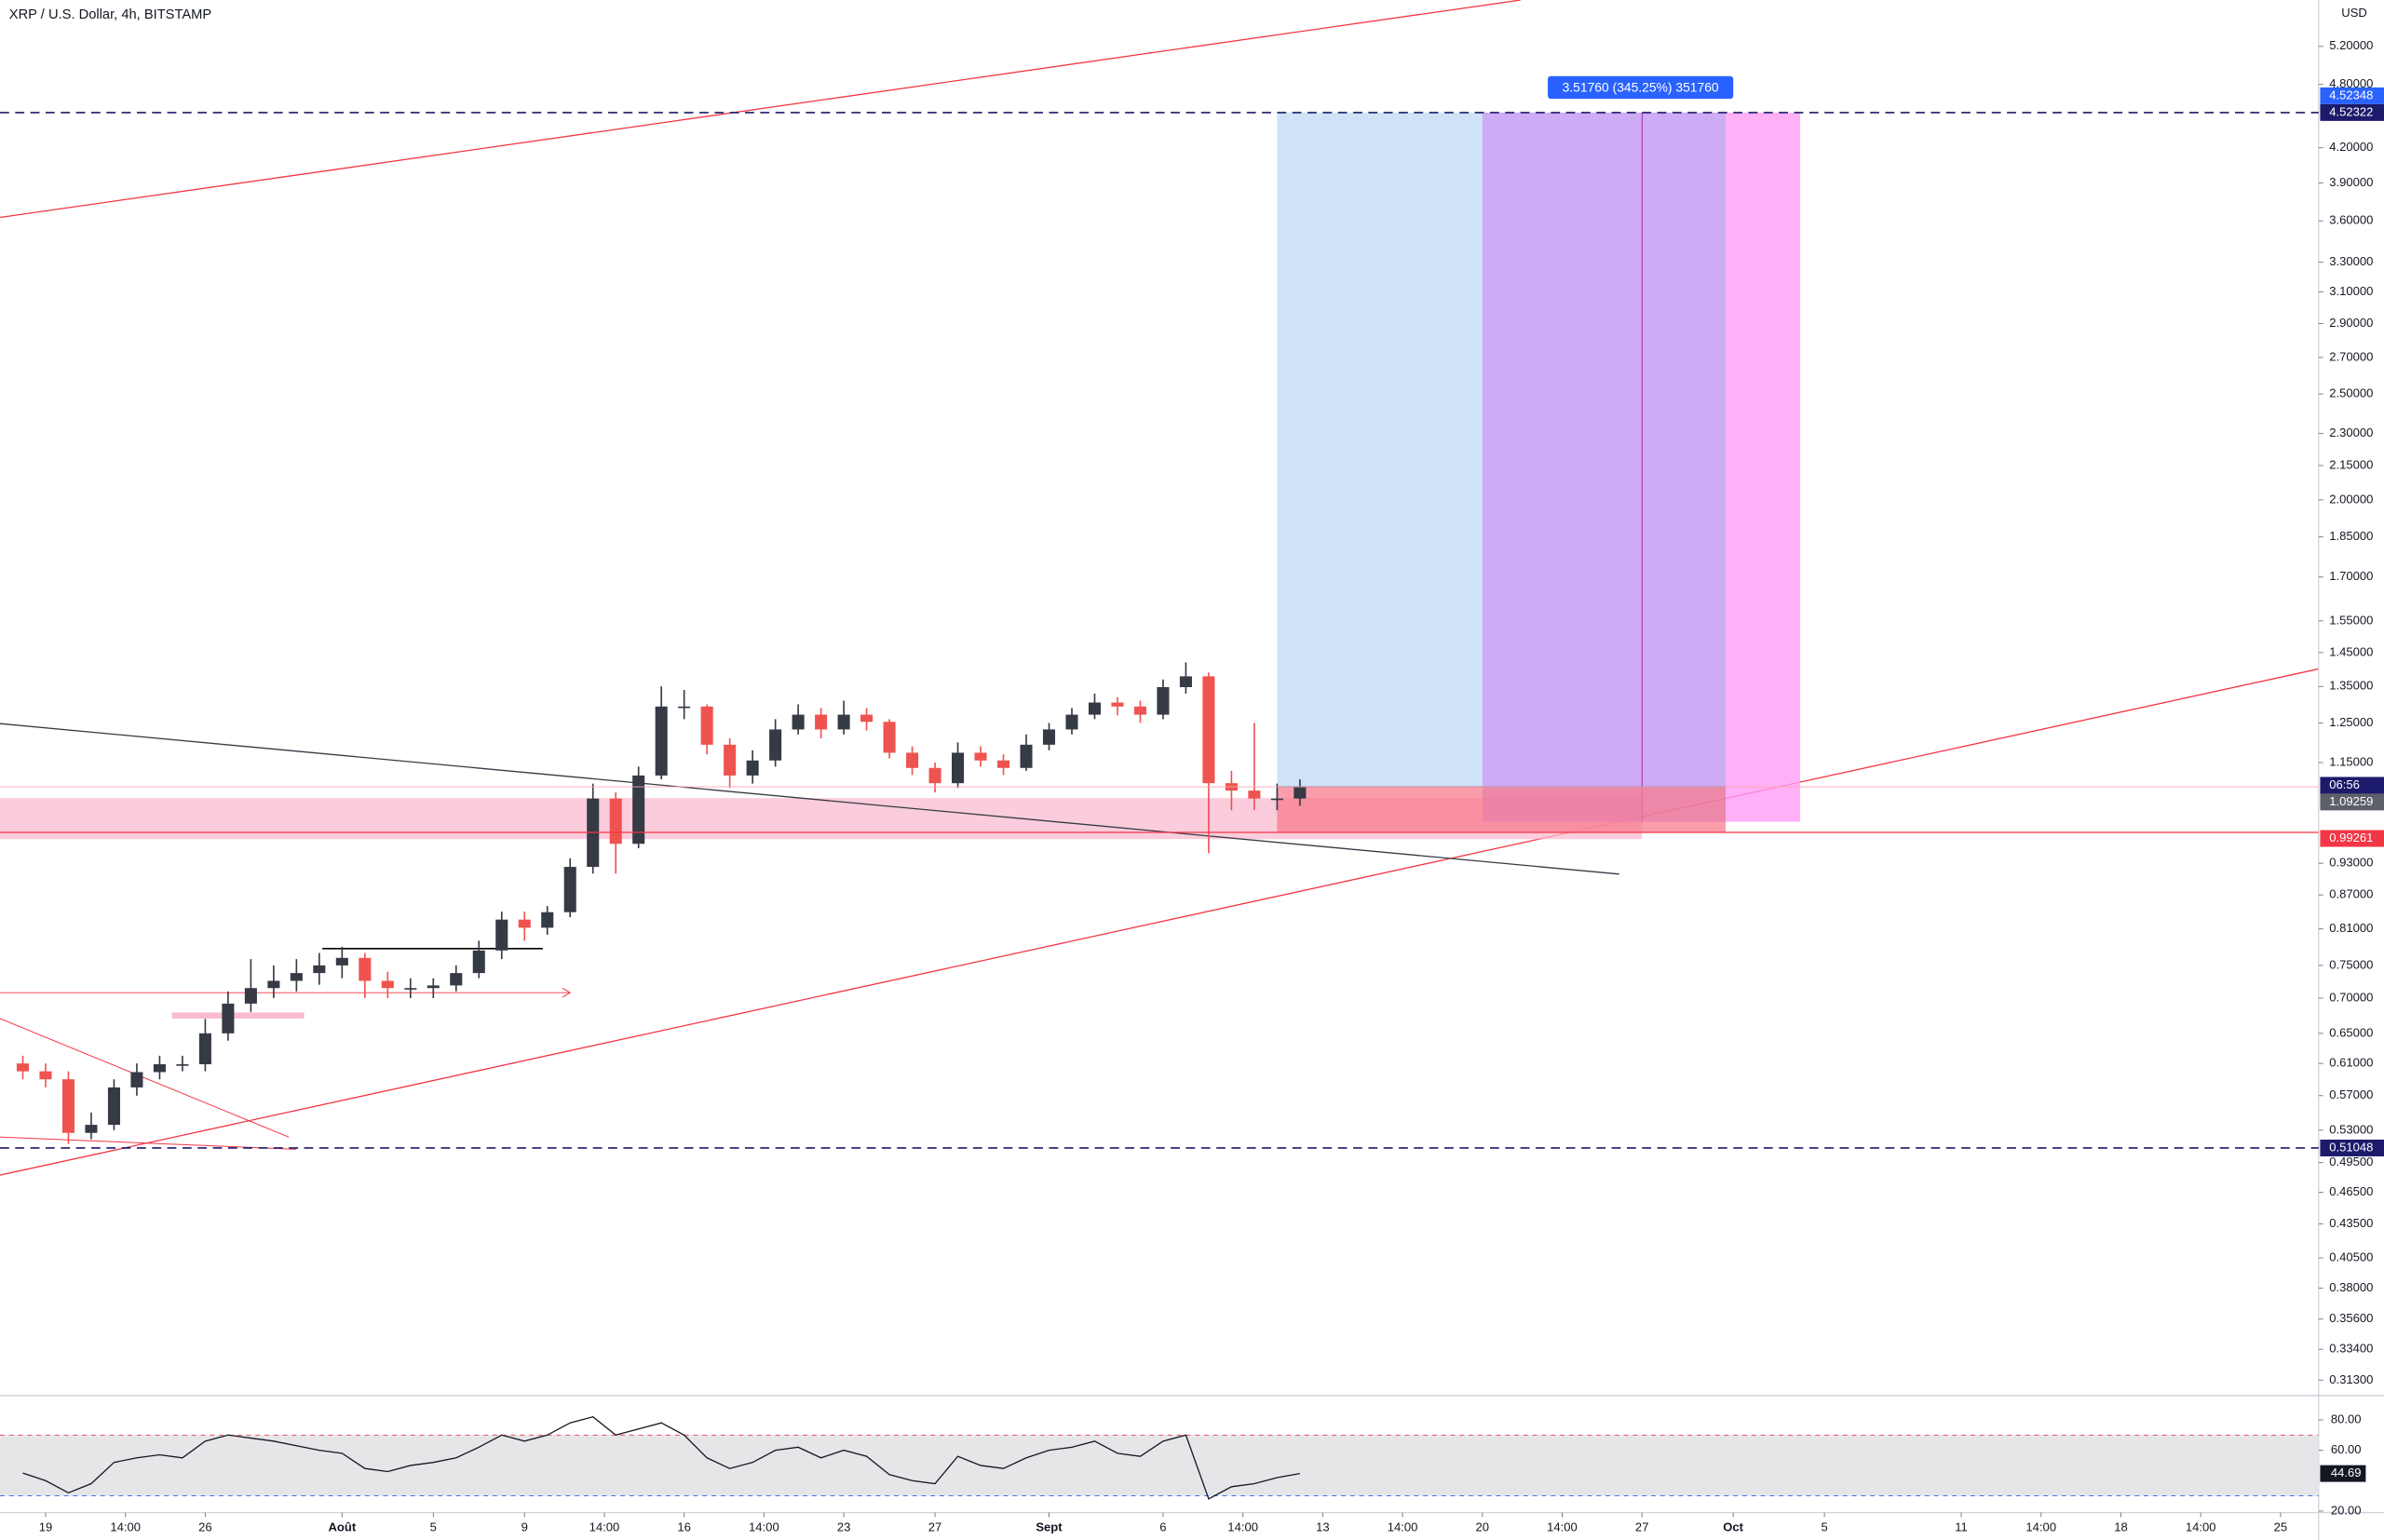 The height and width of the screenshot is (1540, 2384). What do you see at coordinates (2351, 651) in the screenshot?
I see `y-tick-label: 1.45000` at bounding box center [2351, 651].